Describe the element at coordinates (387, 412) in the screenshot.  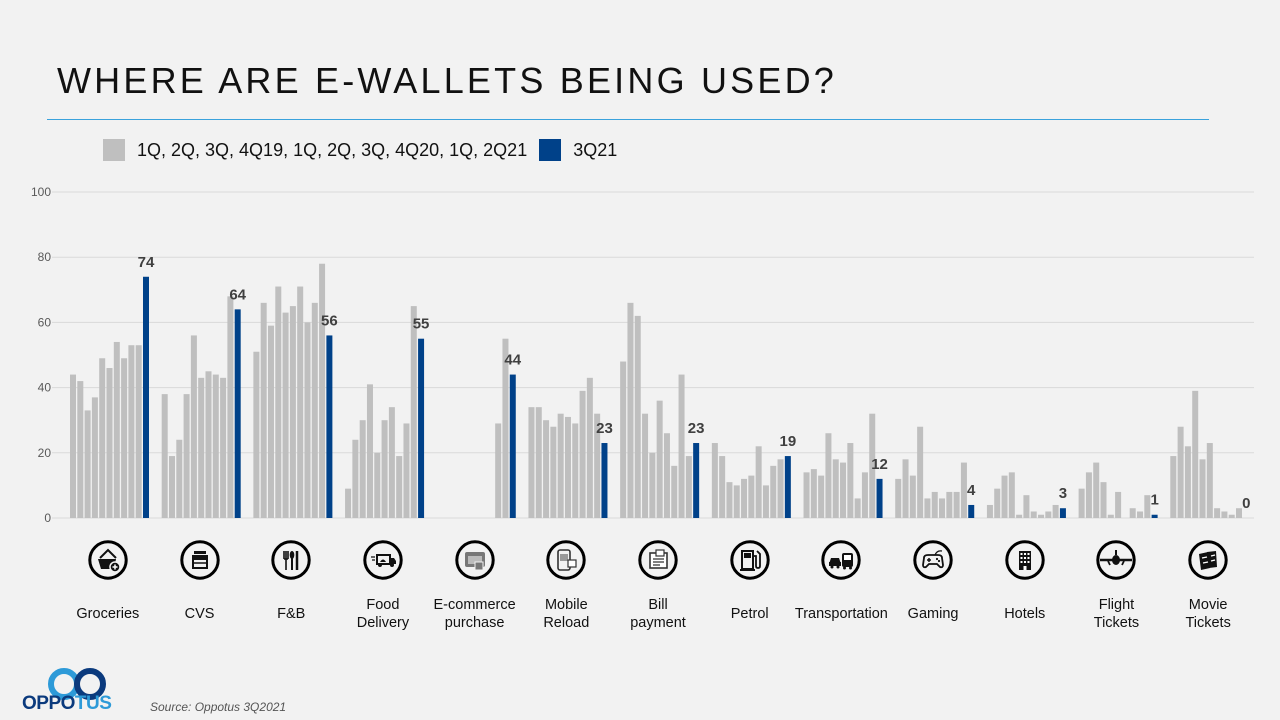
I see `bar-group-food-delivery: 55` at that location.